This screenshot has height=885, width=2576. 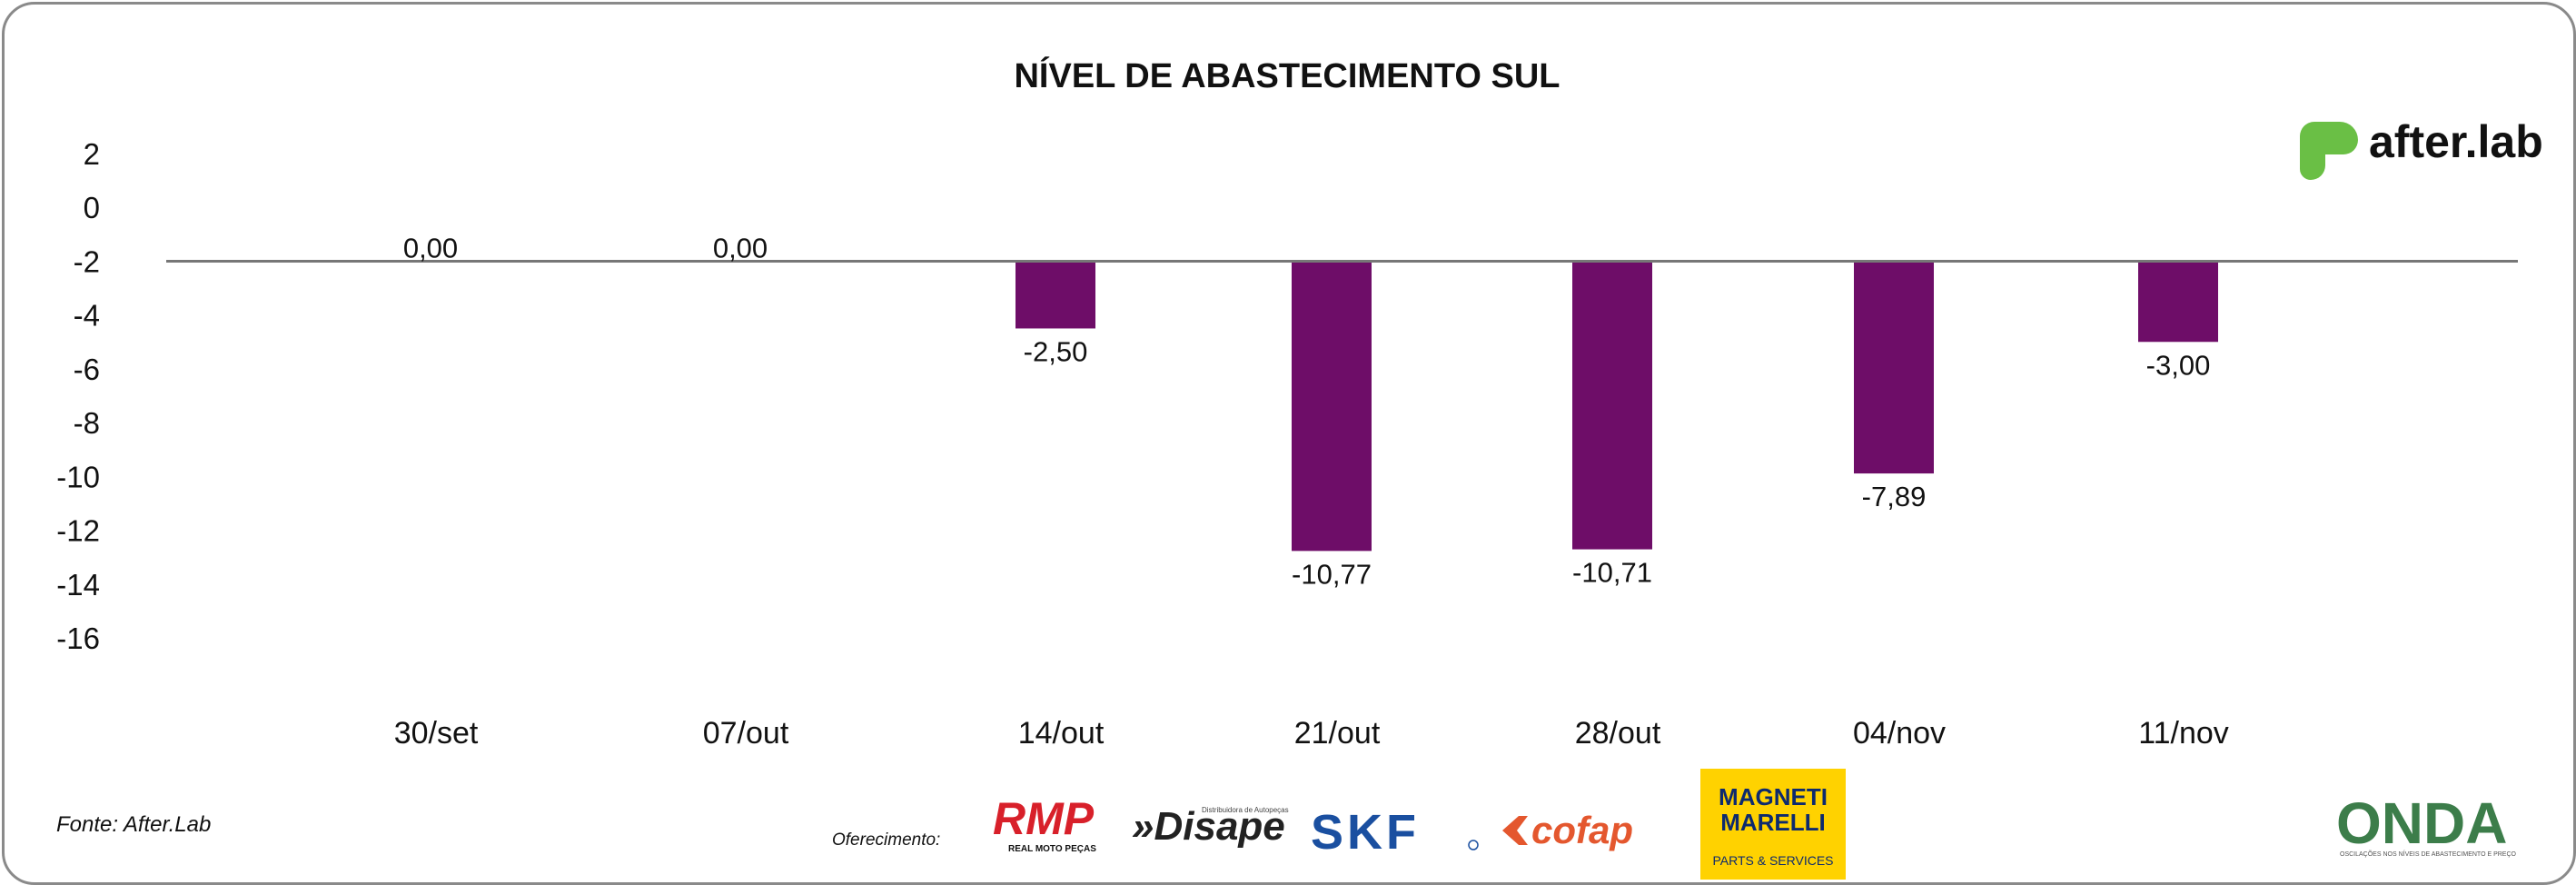 I want to click on cofap-chevron-icon, so click(x=1515, y=830).